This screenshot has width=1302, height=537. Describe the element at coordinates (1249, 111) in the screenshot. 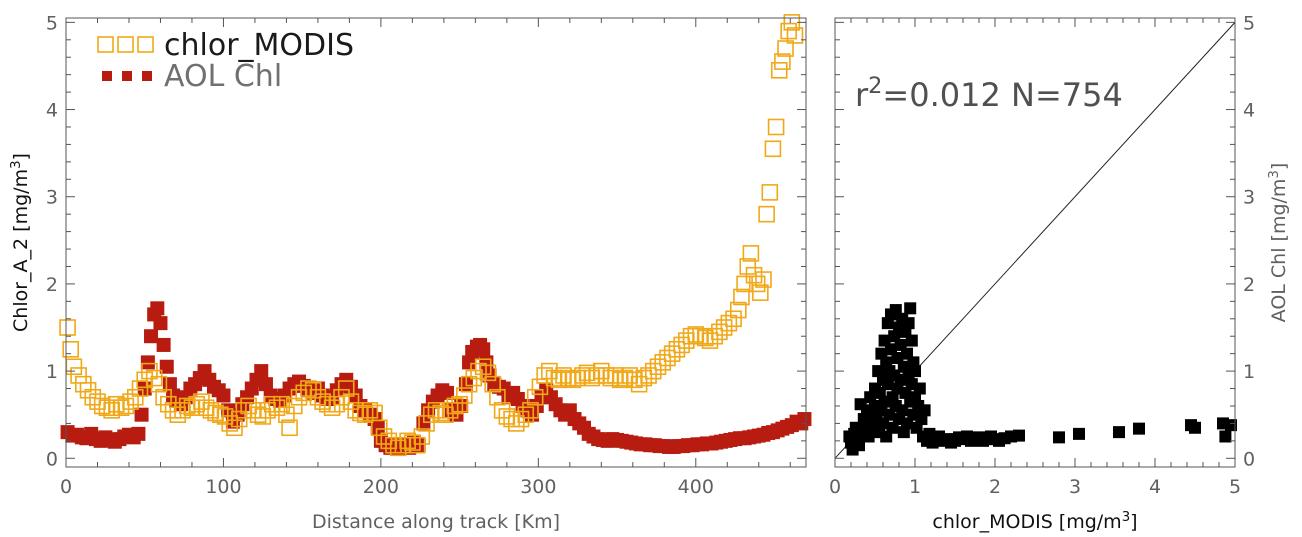

I see `y-tick-label: 4` at that location.